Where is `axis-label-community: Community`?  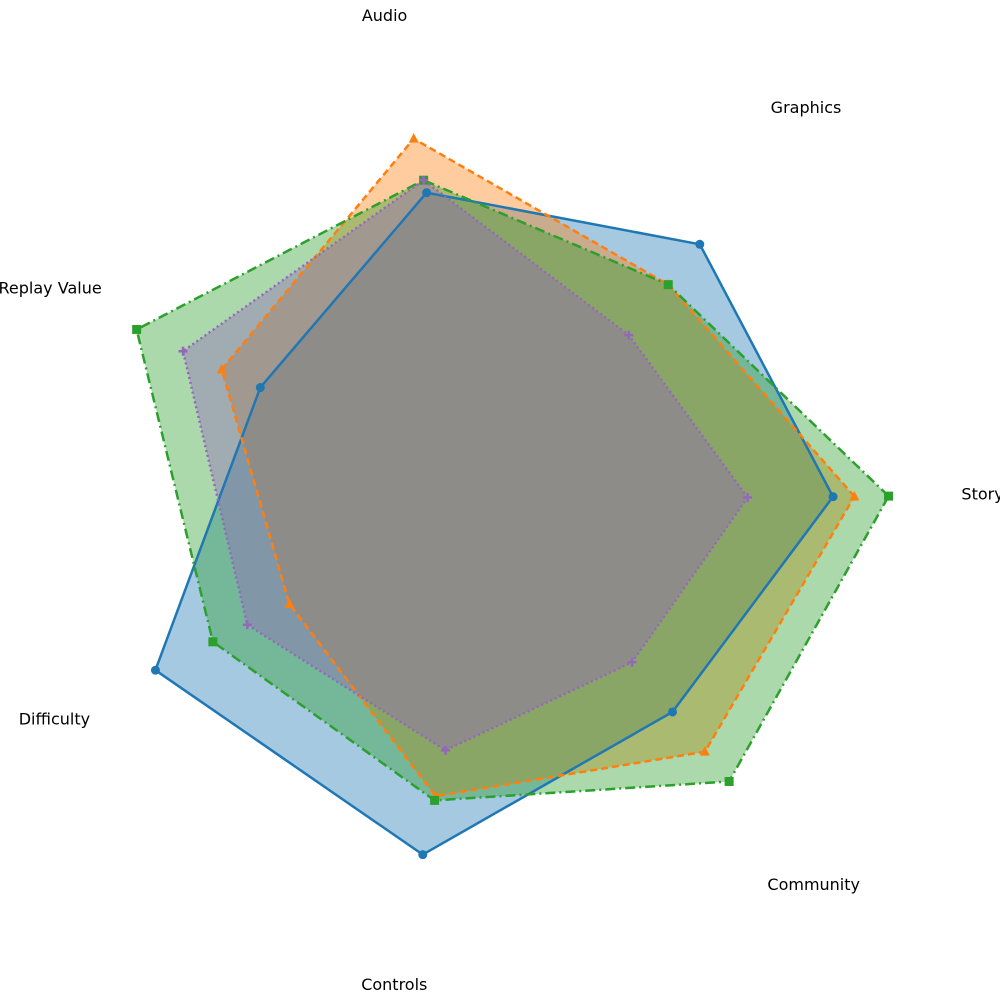
axis-label-community: Community is located at coordinates (813, 884).